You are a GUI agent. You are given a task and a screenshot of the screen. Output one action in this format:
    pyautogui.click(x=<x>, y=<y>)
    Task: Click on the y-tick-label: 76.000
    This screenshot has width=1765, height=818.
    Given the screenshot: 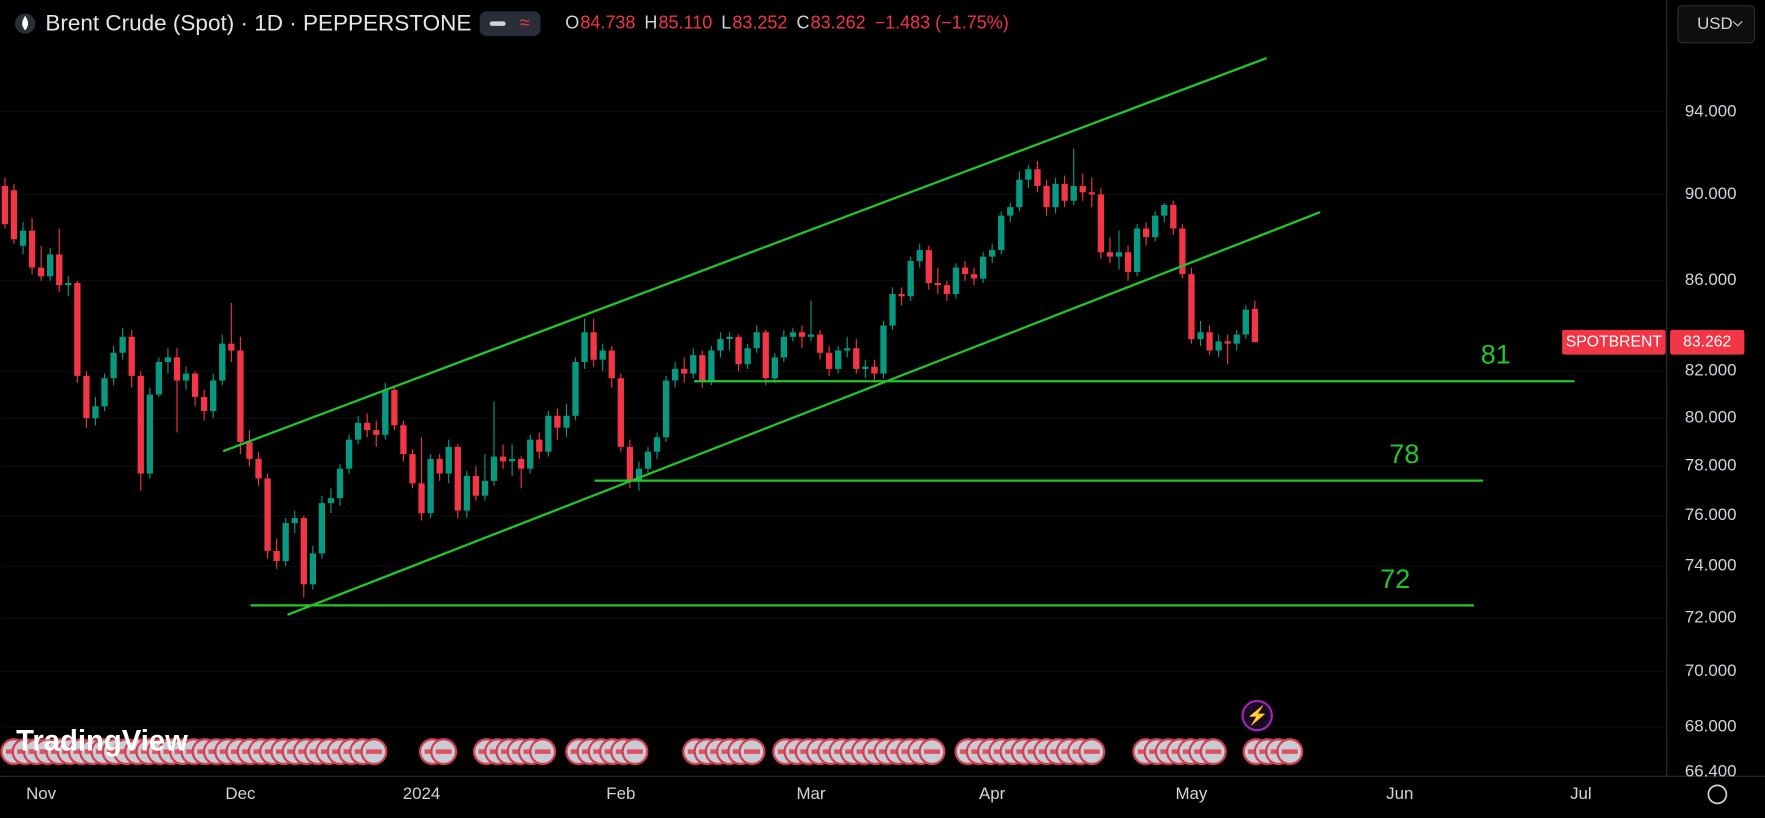 What is the action you would take?
    pyautogui.click(x=1711, y=514)
    